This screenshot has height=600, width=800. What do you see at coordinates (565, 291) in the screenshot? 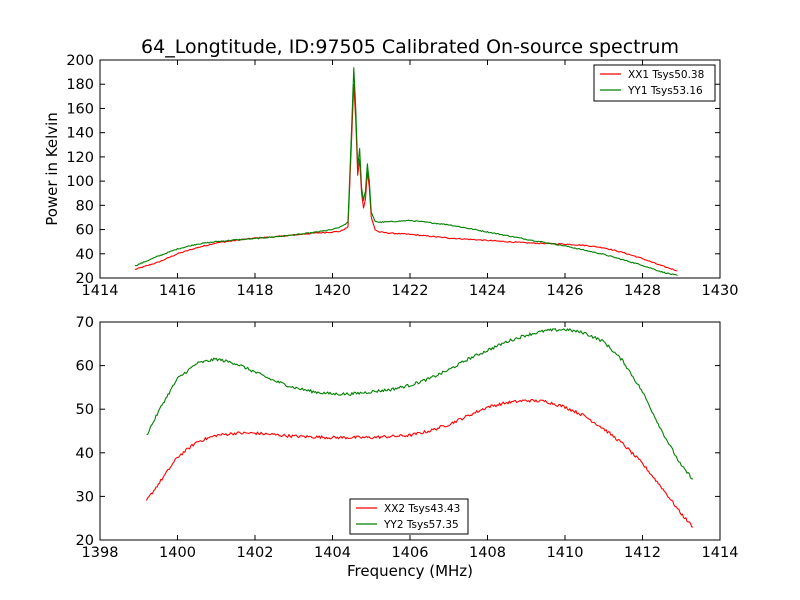
I see `top-x-tick-label: 1426` at bounding box center [565, 291].